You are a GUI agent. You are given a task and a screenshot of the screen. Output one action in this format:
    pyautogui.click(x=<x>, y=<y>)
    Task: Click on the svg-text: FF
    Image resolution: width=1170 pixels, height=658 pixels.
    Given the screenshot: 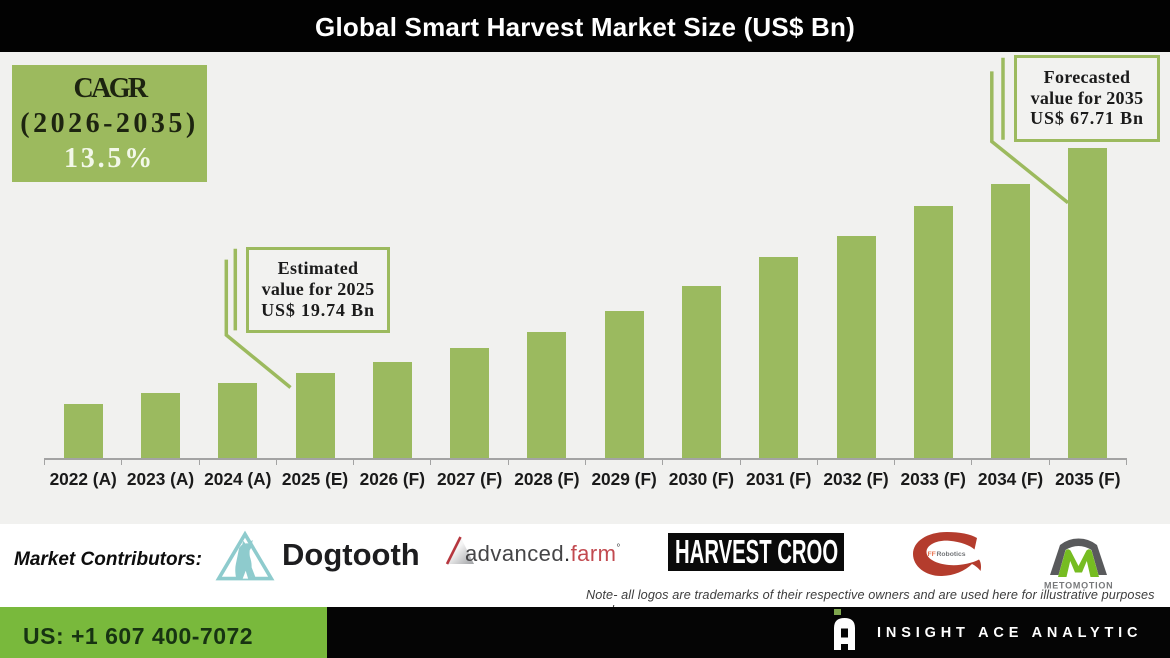 What is the action you would take?
    pyautogui.click(x=932, y=554)
    